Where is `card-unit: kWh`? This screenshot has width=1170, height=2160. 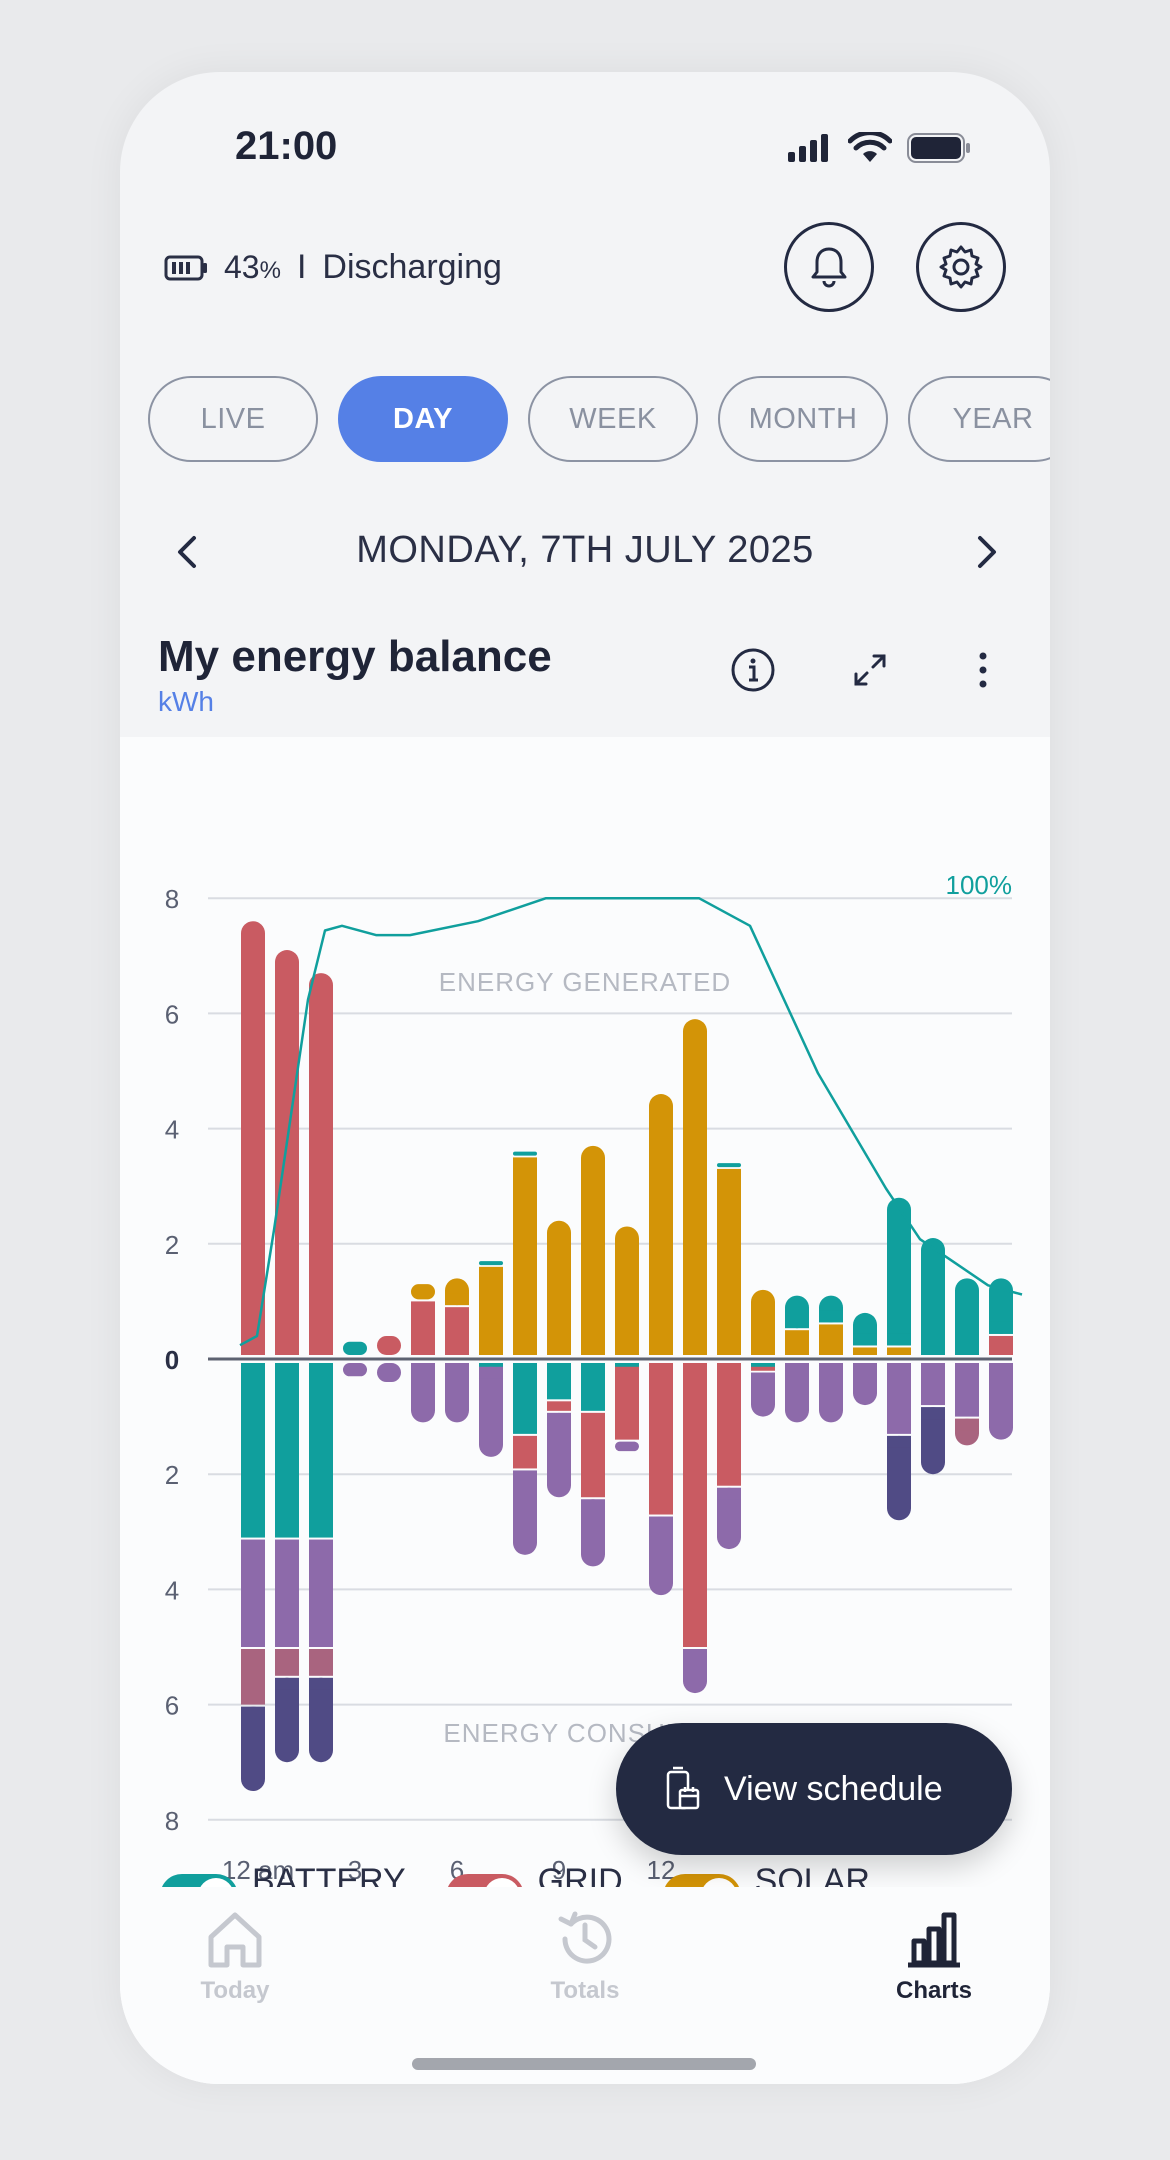
card-unit: kWh is located at coordinates (186, 701).